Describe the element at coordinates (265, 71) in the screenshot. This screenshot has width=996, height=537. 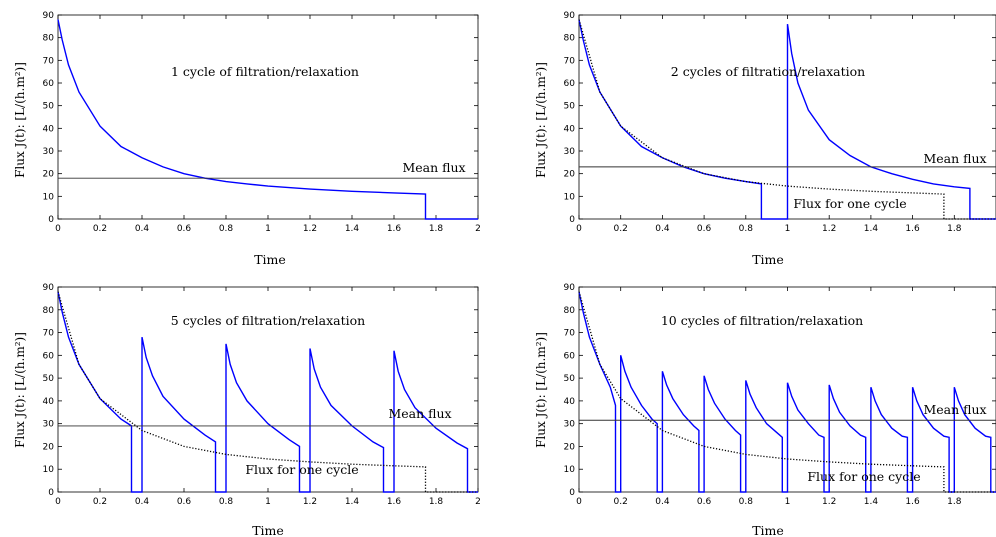
I see `cycle-annotation: 1 cycle of filtration/relaxation` at that location.